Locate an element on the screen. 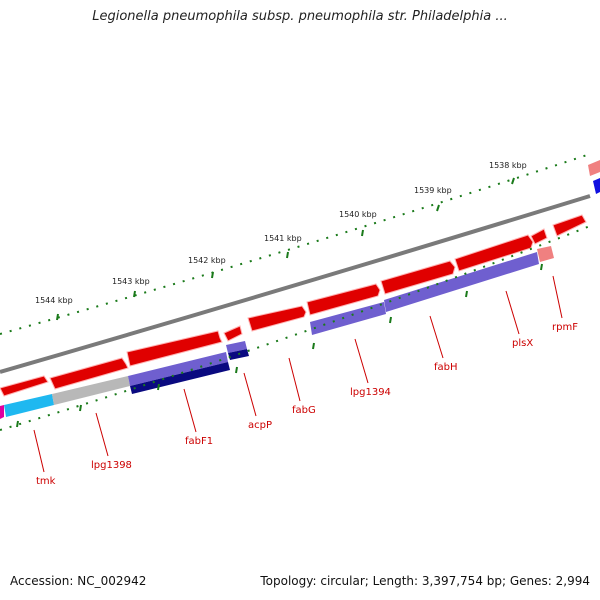 This screenshot has height=600, width=600. gene-arrow-partial is located at coordinates (594, 168).